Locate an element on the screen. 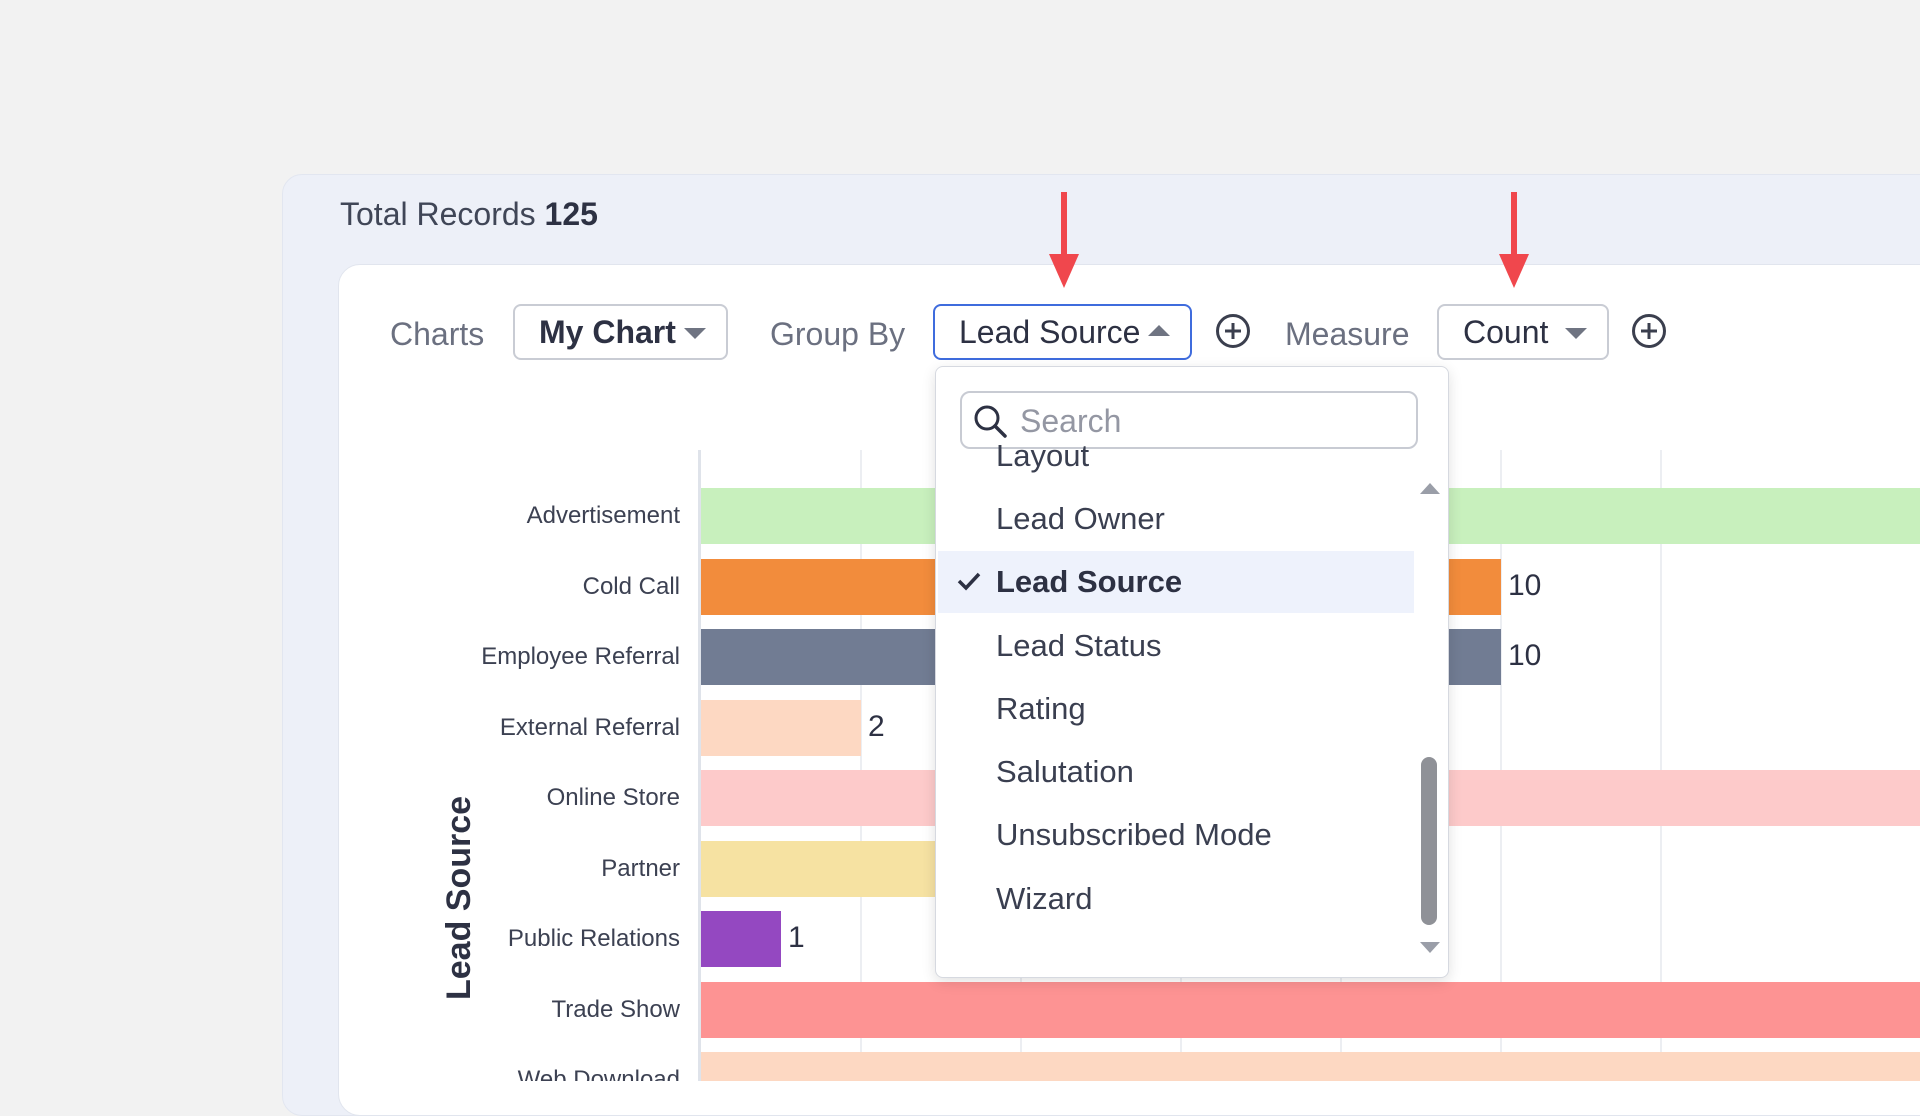  group-by-dropdown: Lead Source is located at coordinates (1062, 332).